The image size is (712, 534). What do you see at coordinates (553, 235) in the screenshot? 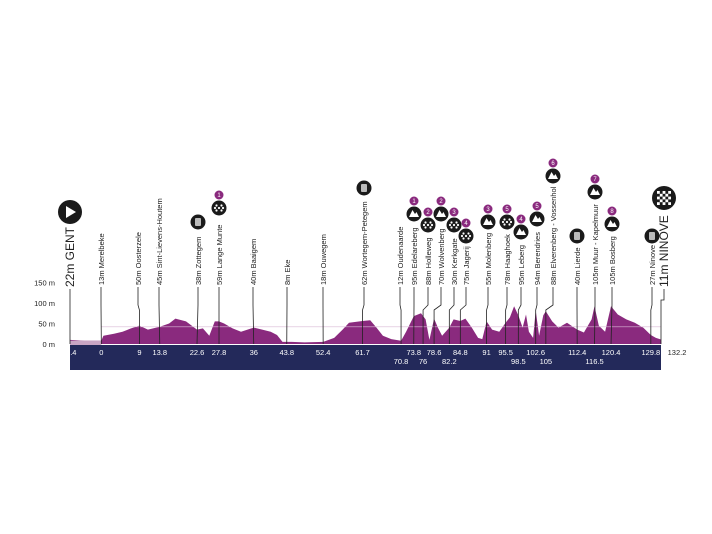
I see `location-label: 88m Elverenberg - Vossenhol` at bounding box center [553, 235].